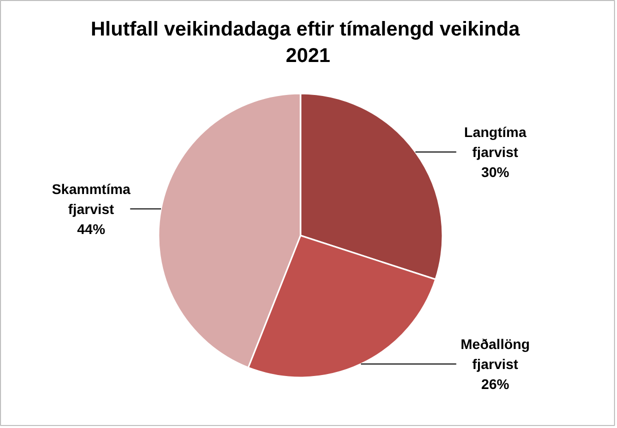  What do you see at coordinates (495, 354) in the screenshot?
I see `slice-label: Meðallöng fjarvist` at bounding box center [495, 354].